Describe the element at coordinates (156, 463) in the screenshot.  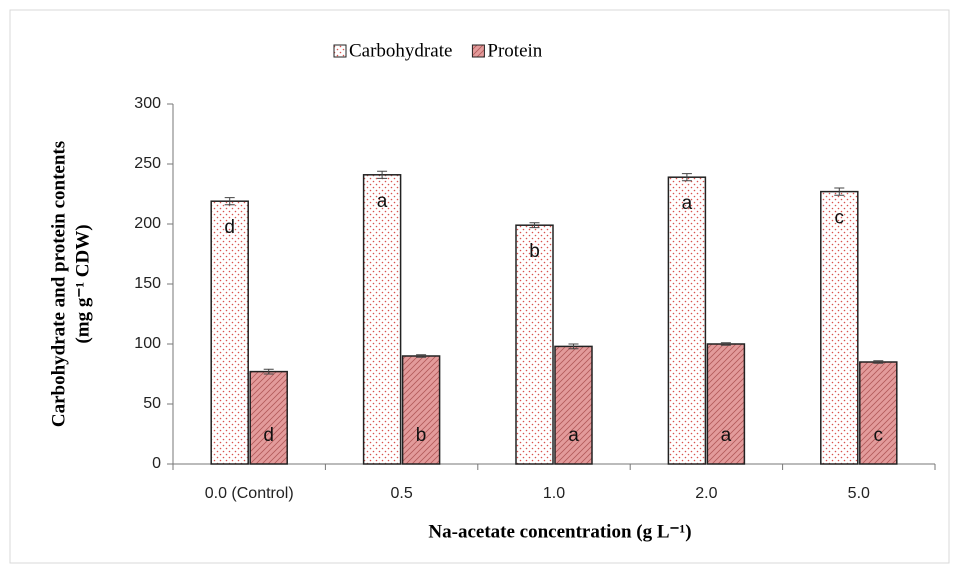
I see `y-tick-label: 0` at that location.